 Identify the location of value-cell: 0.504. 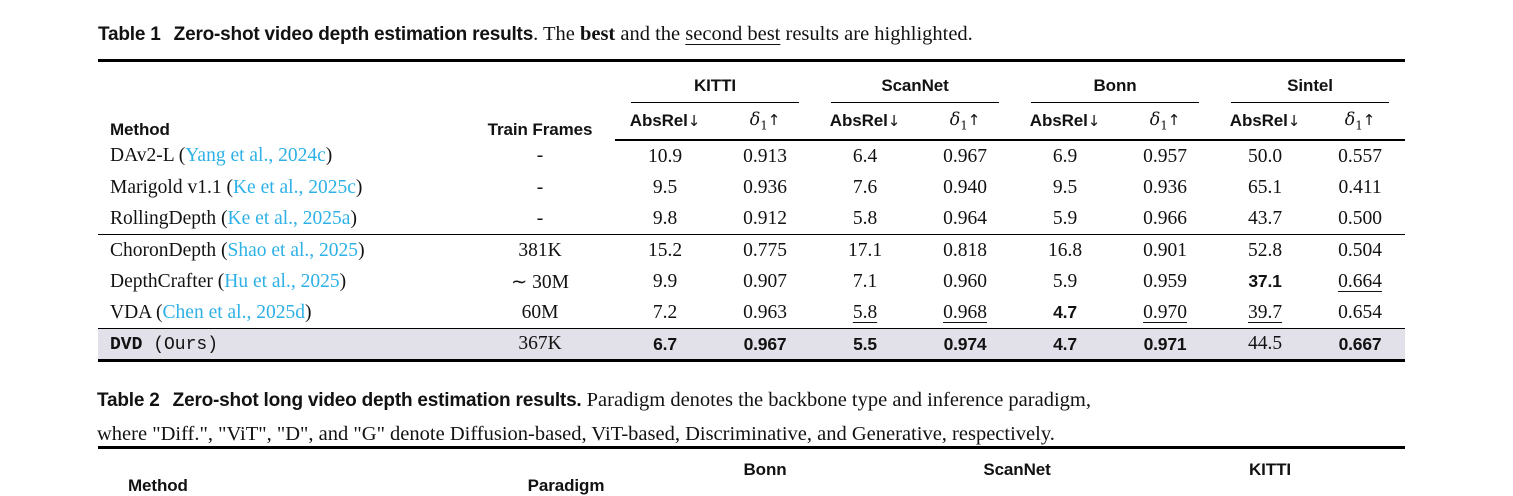
(1360, 250).